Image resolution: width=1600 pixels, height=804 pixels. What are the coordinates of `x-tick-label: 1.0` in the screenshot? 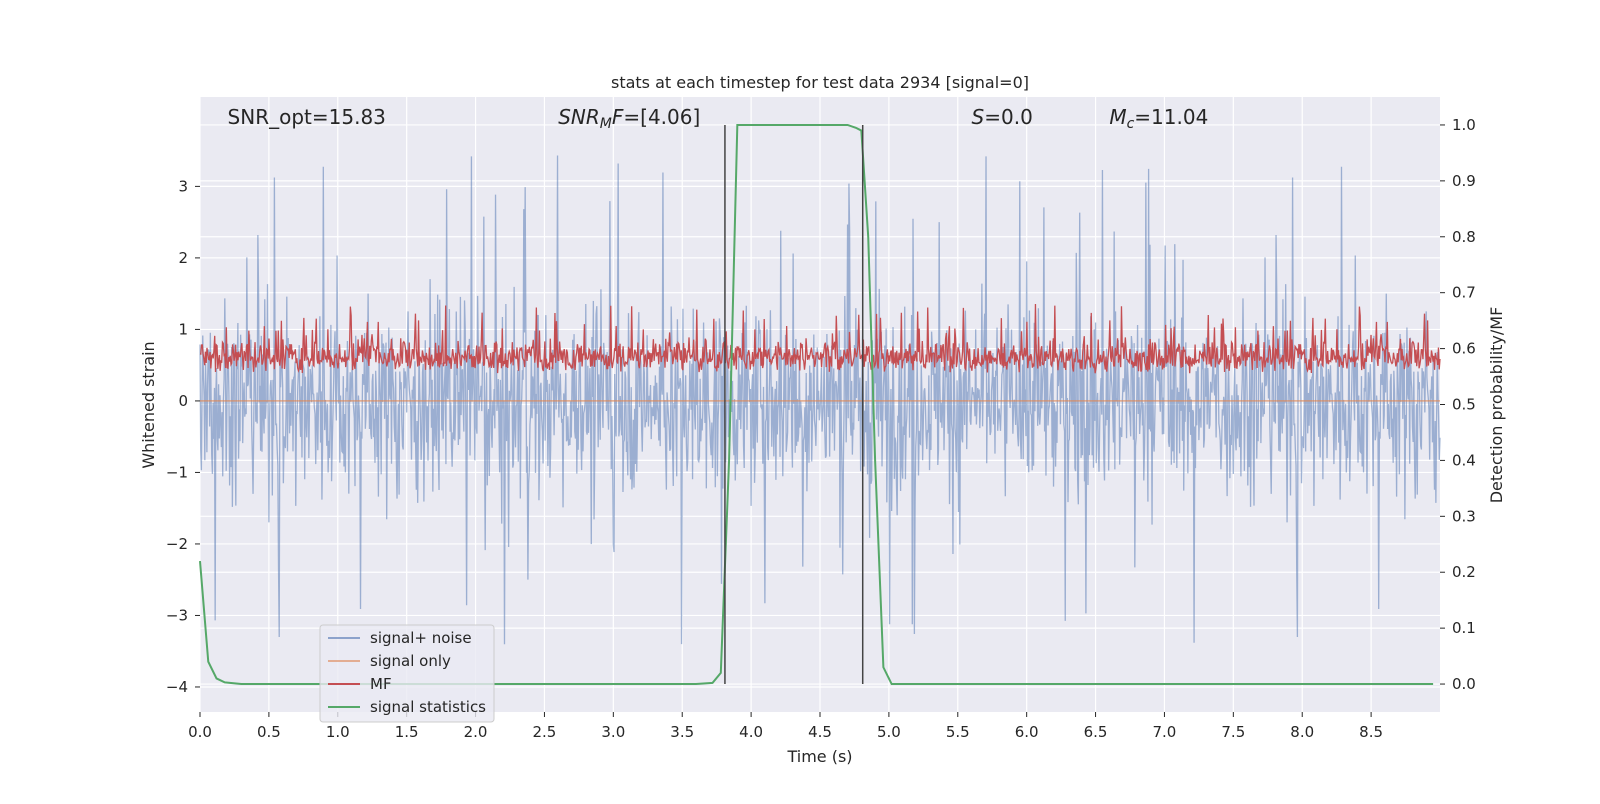 It's located at (338, 732).